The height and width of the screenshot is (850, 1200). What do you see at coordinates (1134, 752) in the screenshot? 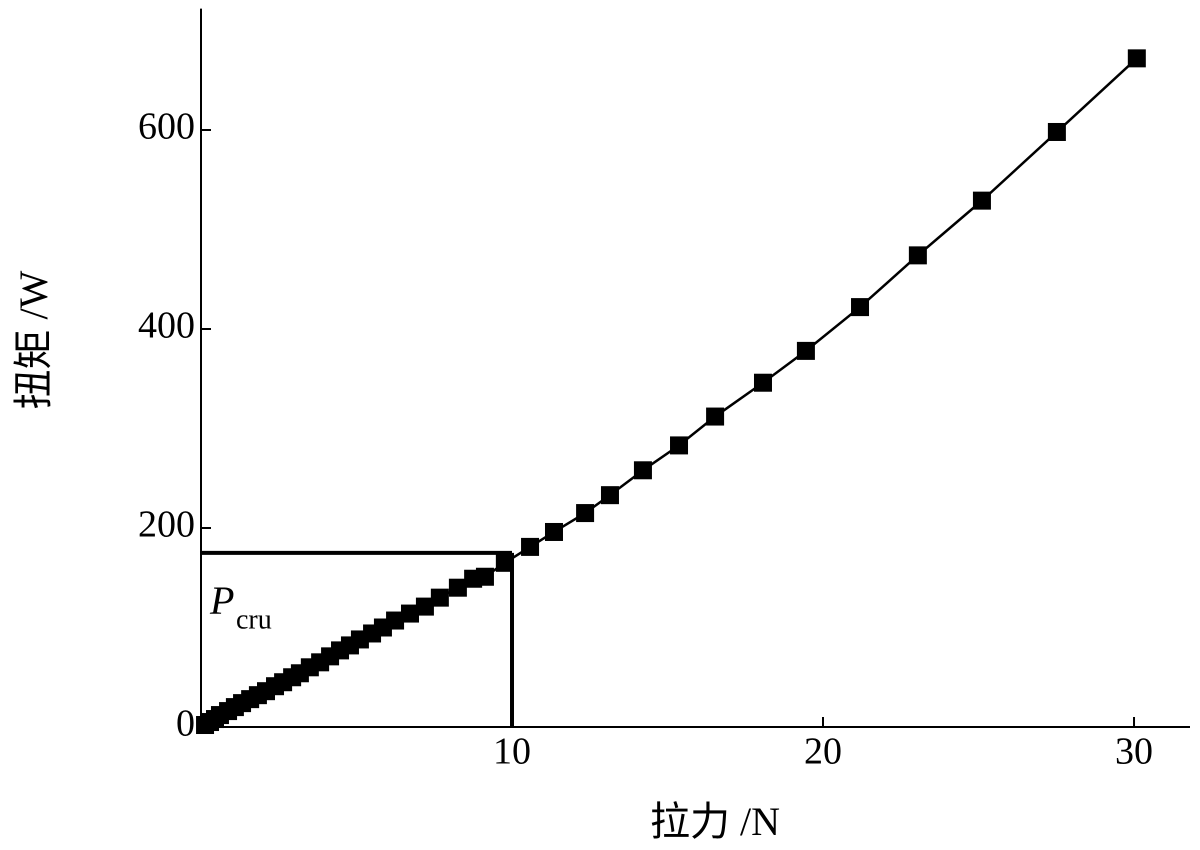
I see `x-tick-label: 30` at bounding box center [1134, 752].